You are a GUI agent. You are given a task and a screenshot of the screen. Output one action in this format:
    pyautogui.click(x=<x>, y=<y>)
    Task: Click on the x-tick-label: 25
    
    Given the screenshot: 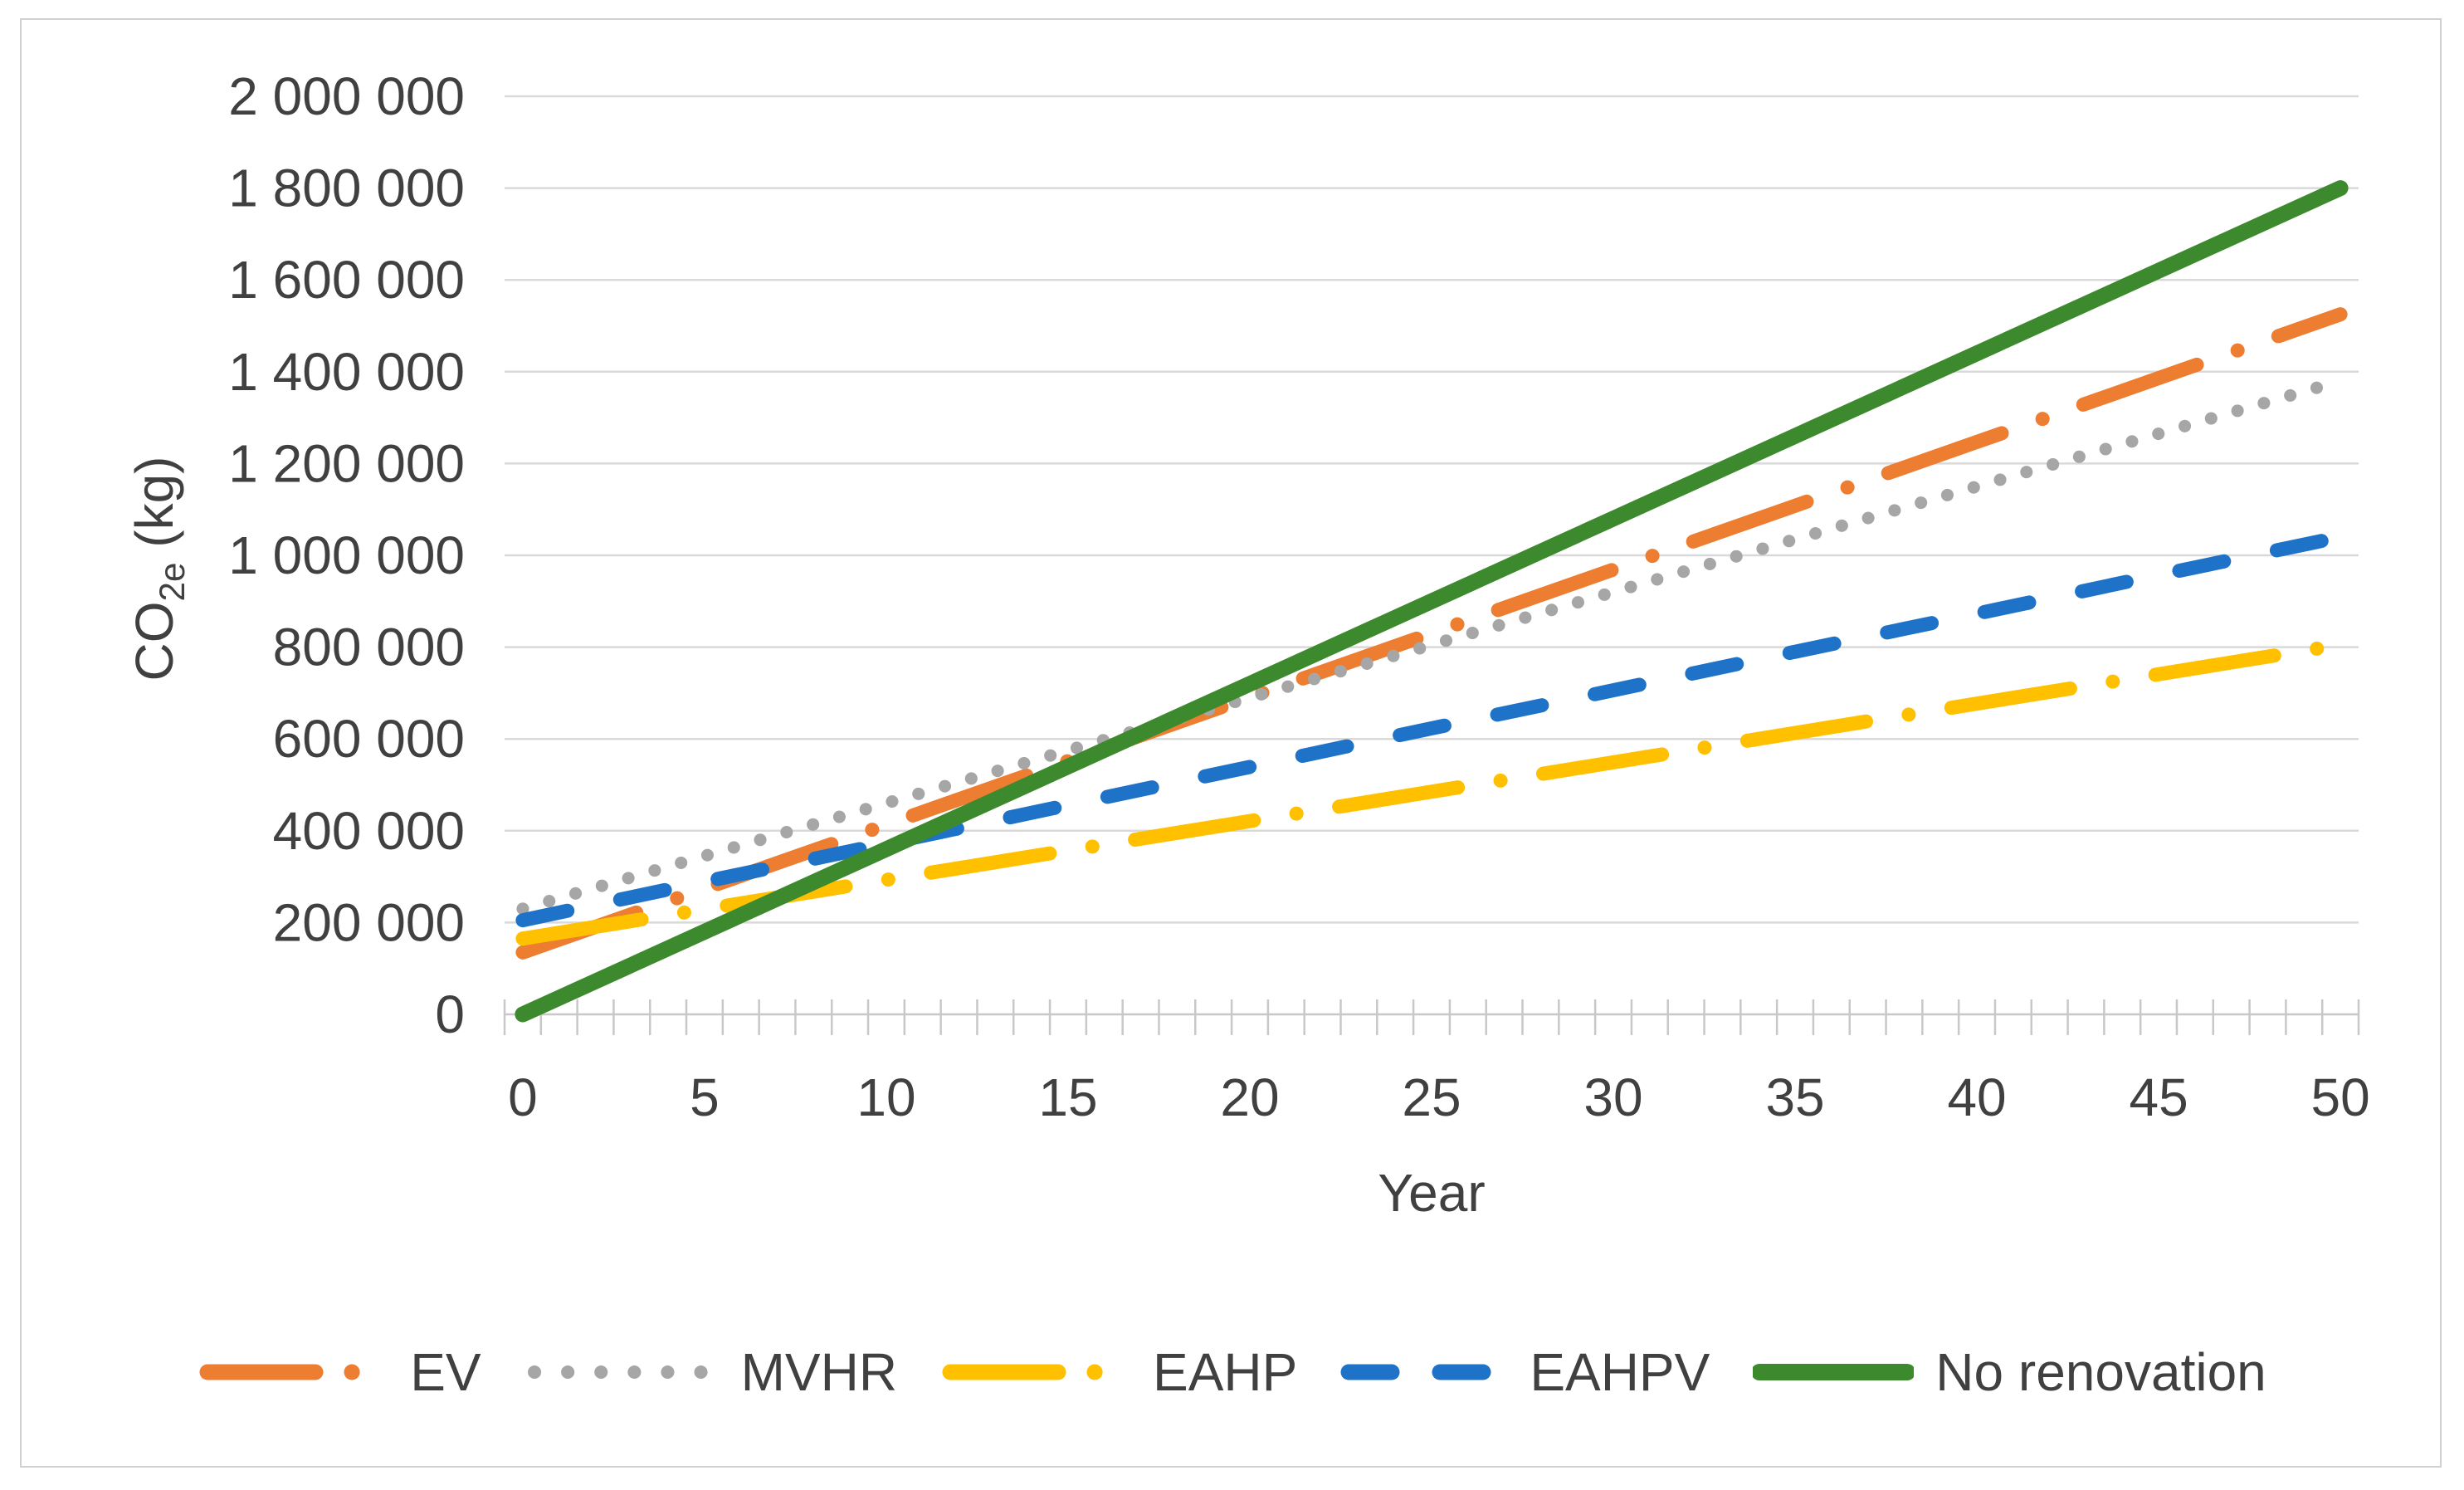 What is the action you would take?
    pyautogui.click(x=1431, y=1097)
    